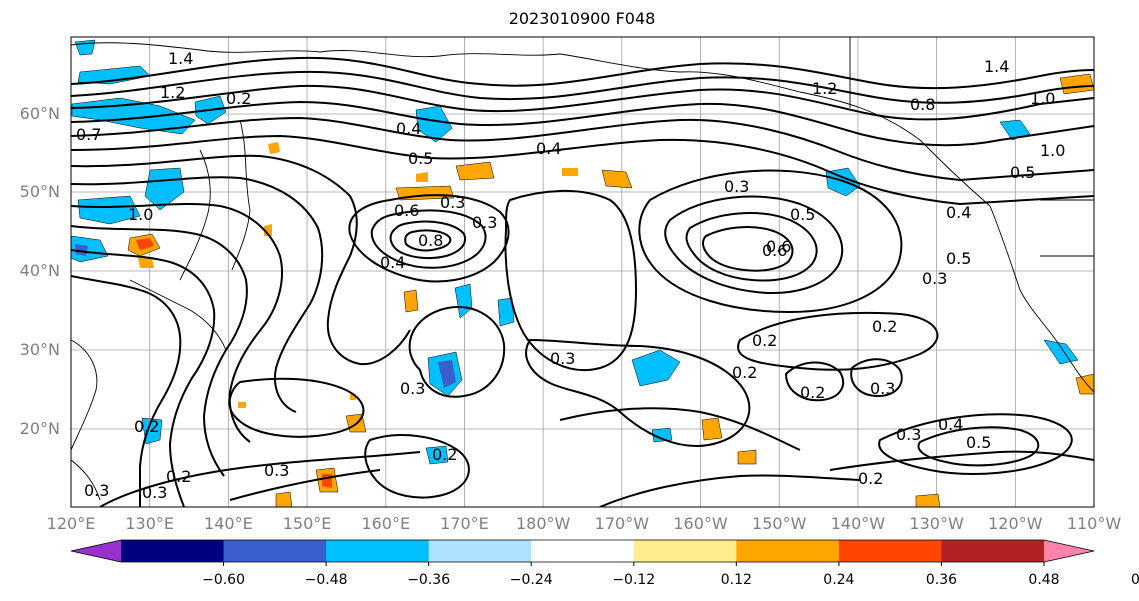 This screenshot has width=1139, height=601. I want to click on lon-label: 140°E, so click(228, 523).